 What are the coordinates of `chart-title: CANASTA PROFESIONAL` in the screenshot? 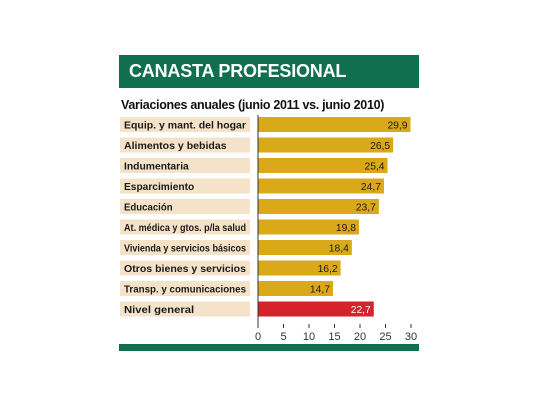 It's located at (238, 71).